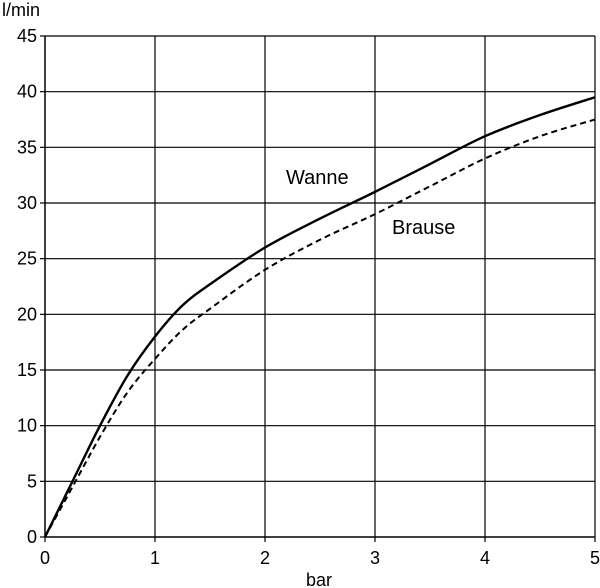 Image resolution: width=600 pixels, height=588 pixels. Describe the element at coordinates (27, 259) in the screenshot. I see `y-tick-label-25: 25` at that location.